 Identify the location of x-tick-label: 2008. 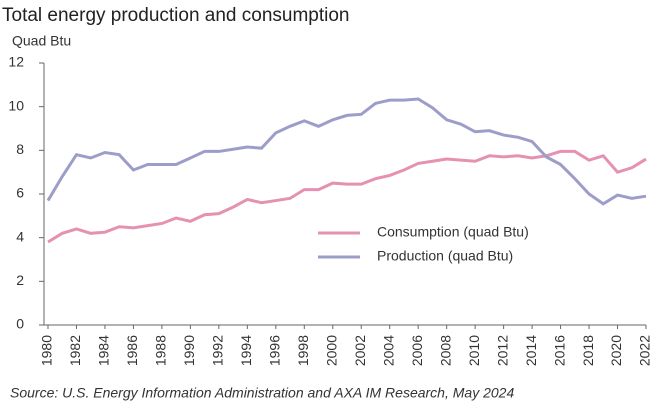
(445, 350).